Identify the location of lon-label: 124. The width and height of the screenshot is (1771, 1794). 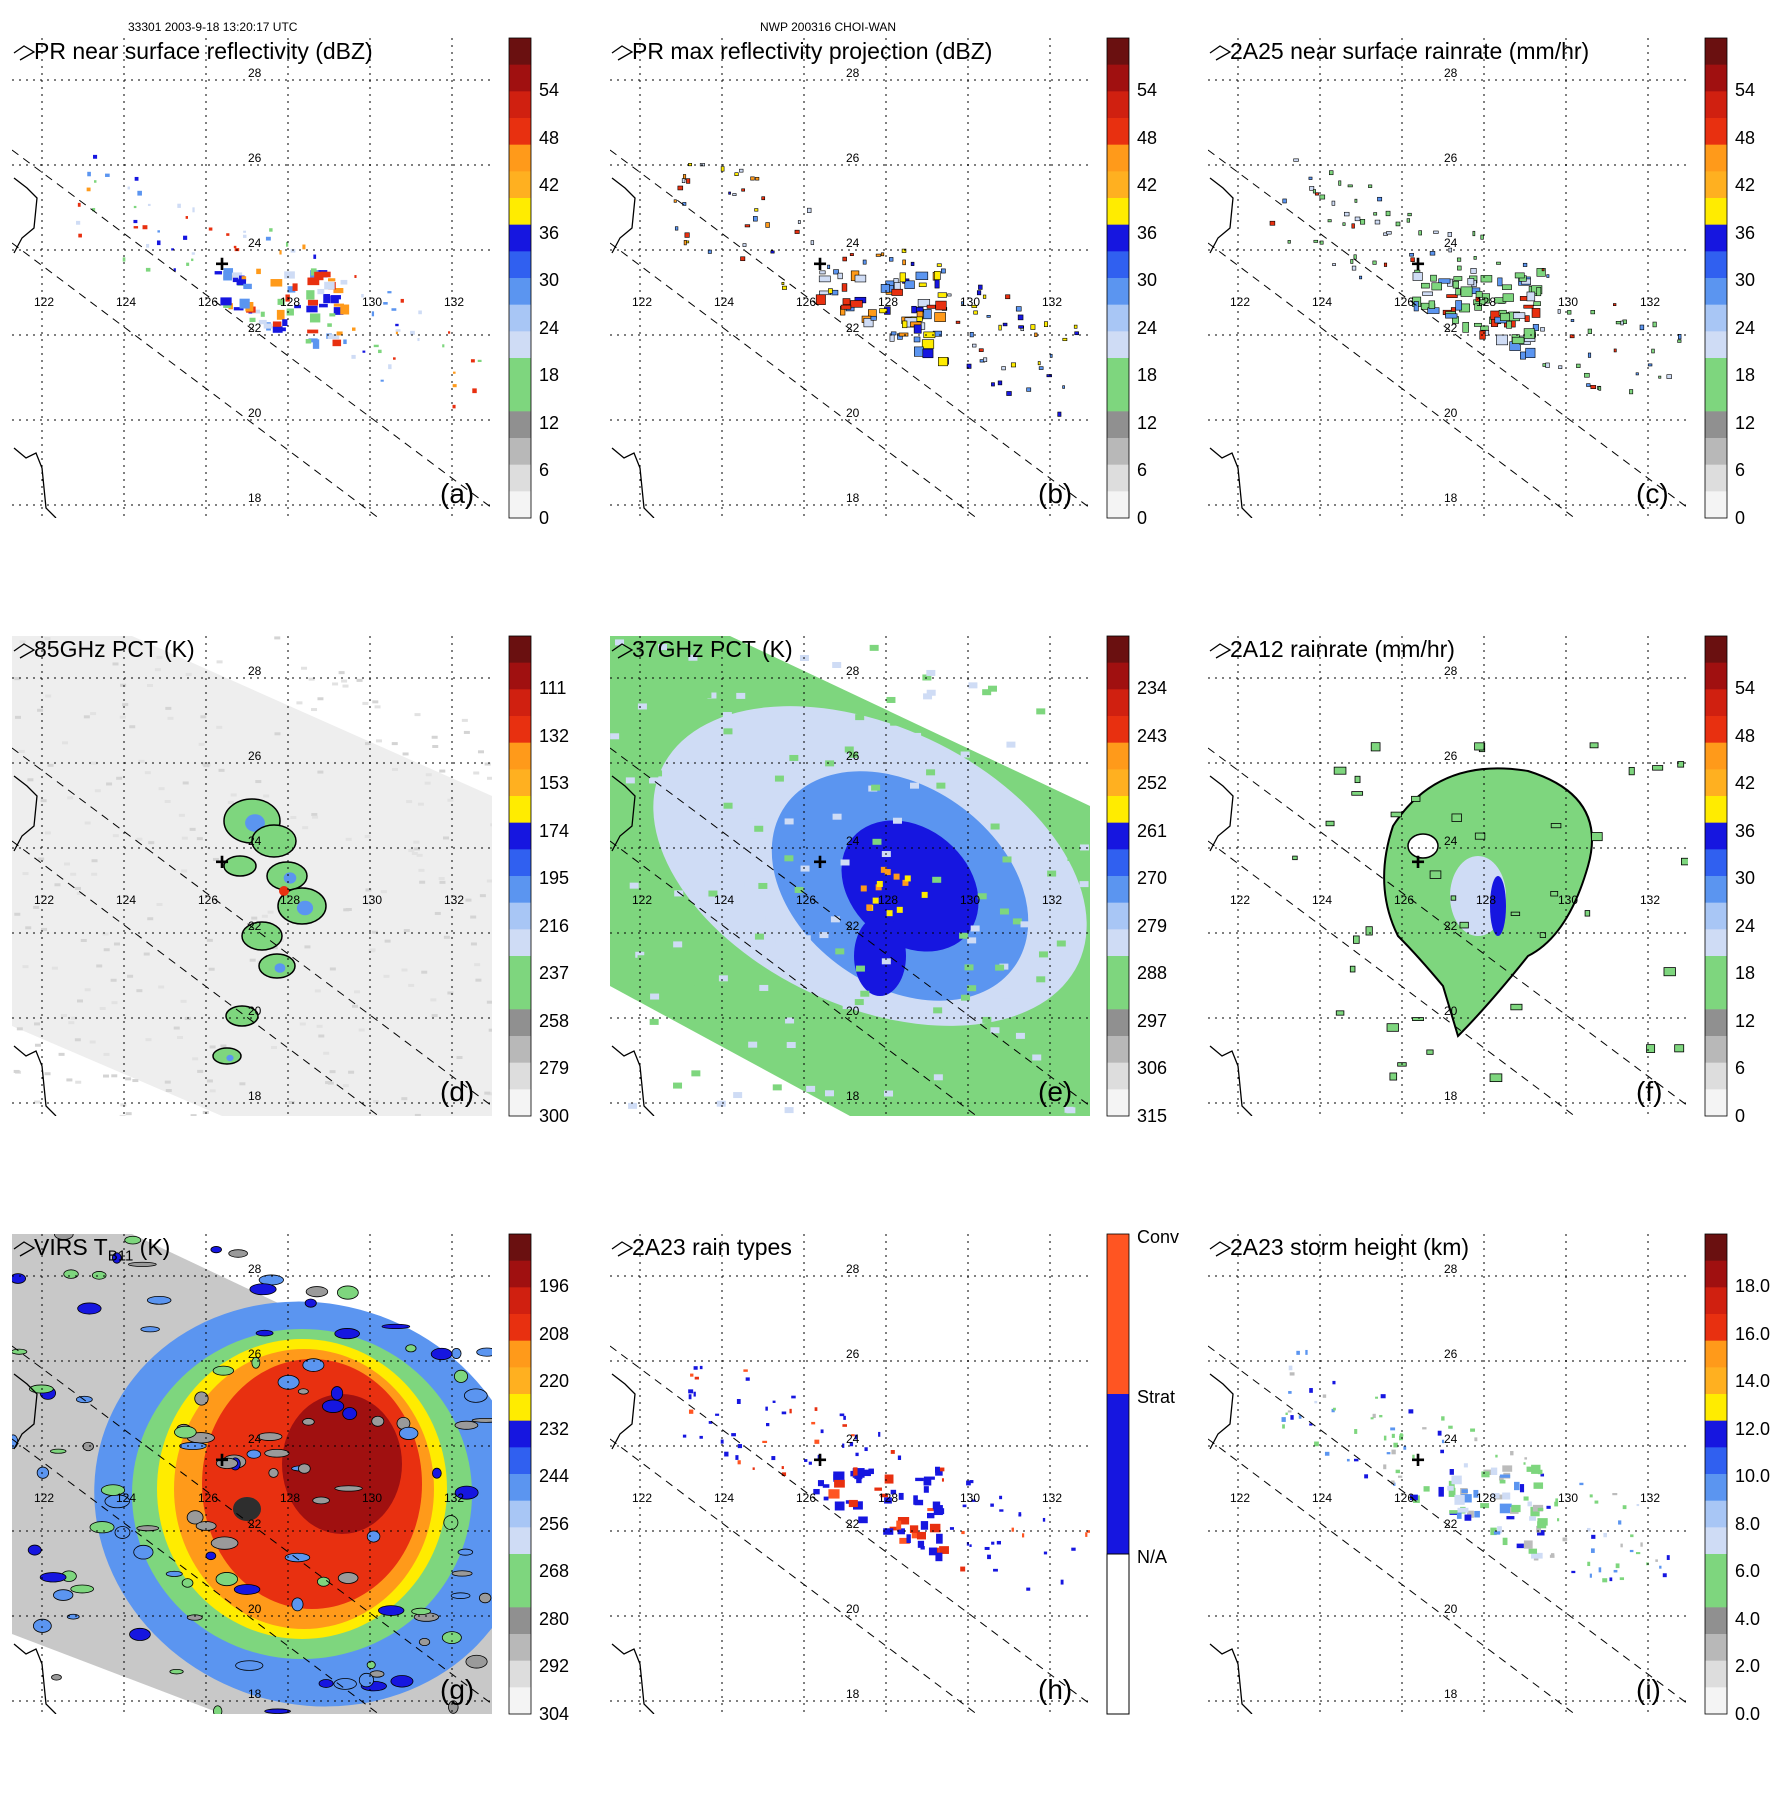
(126, 900).